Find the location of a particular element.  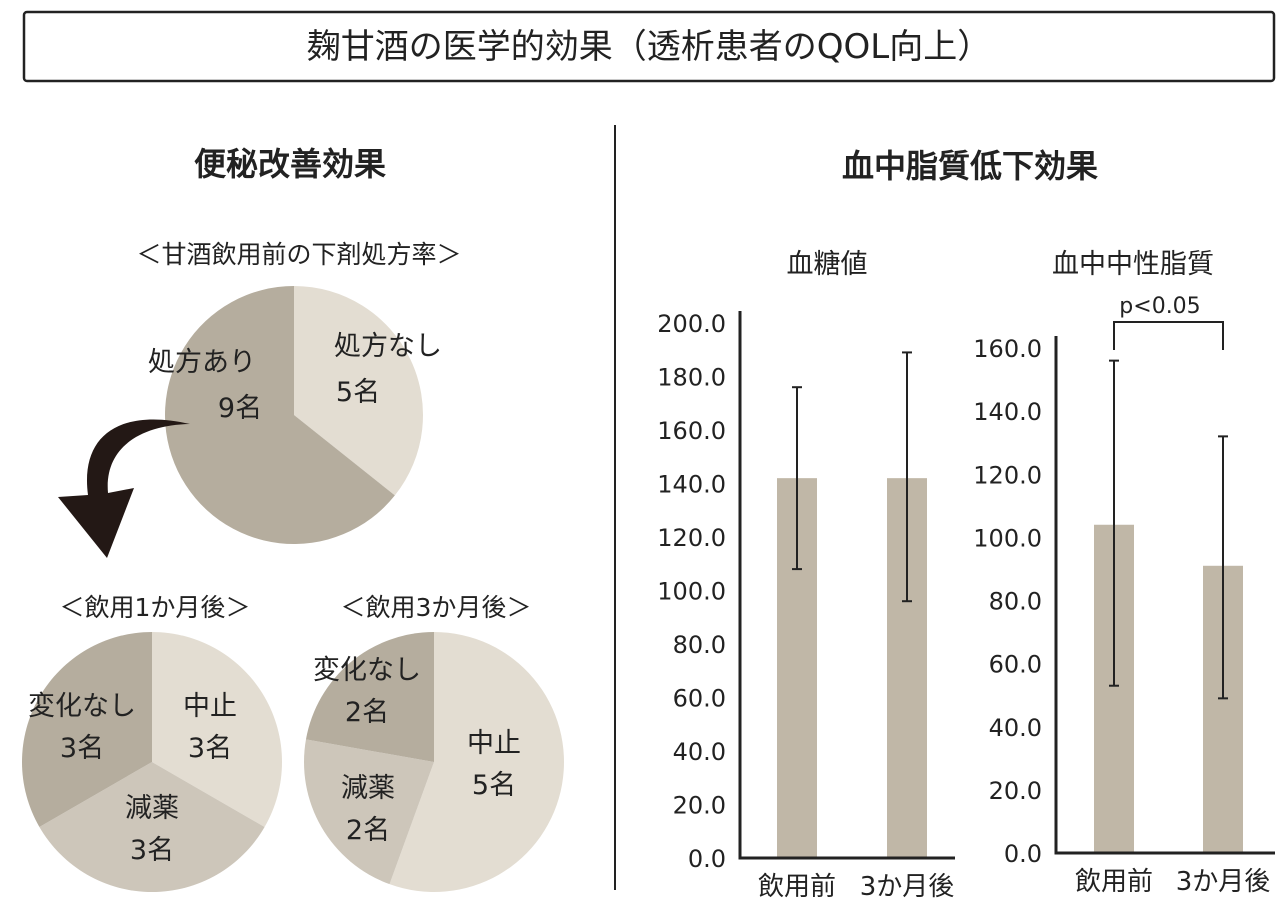

bar1-ytick-label-7: 140.0 is located at coordinates (1007, 412).